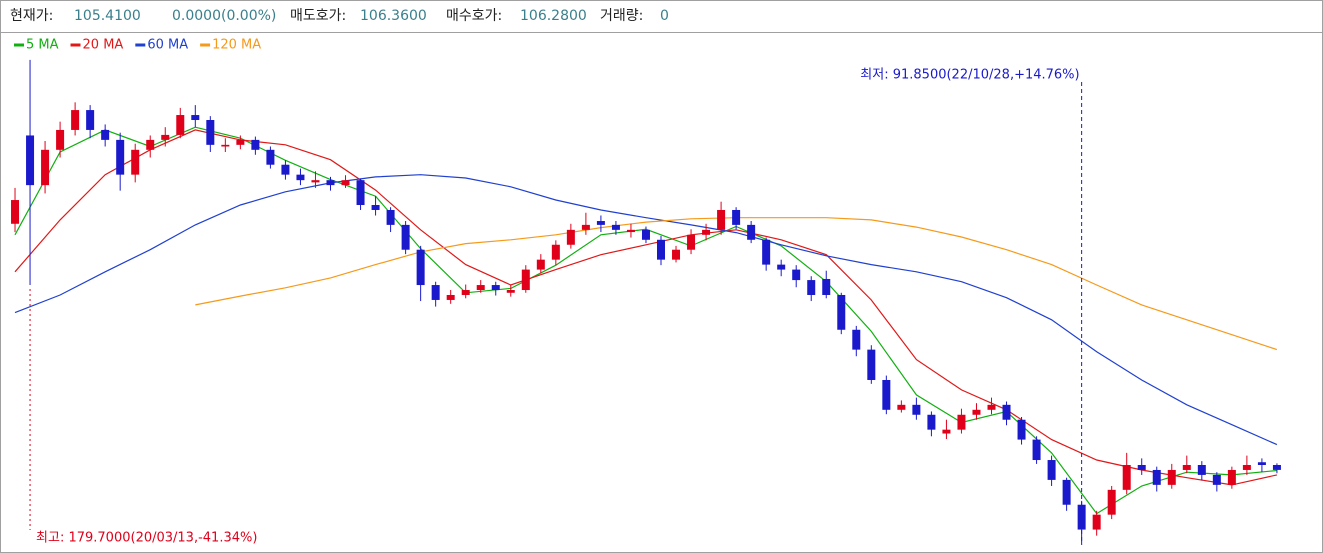  I want to click on legend-label: 120 MA, so click(236, 45).